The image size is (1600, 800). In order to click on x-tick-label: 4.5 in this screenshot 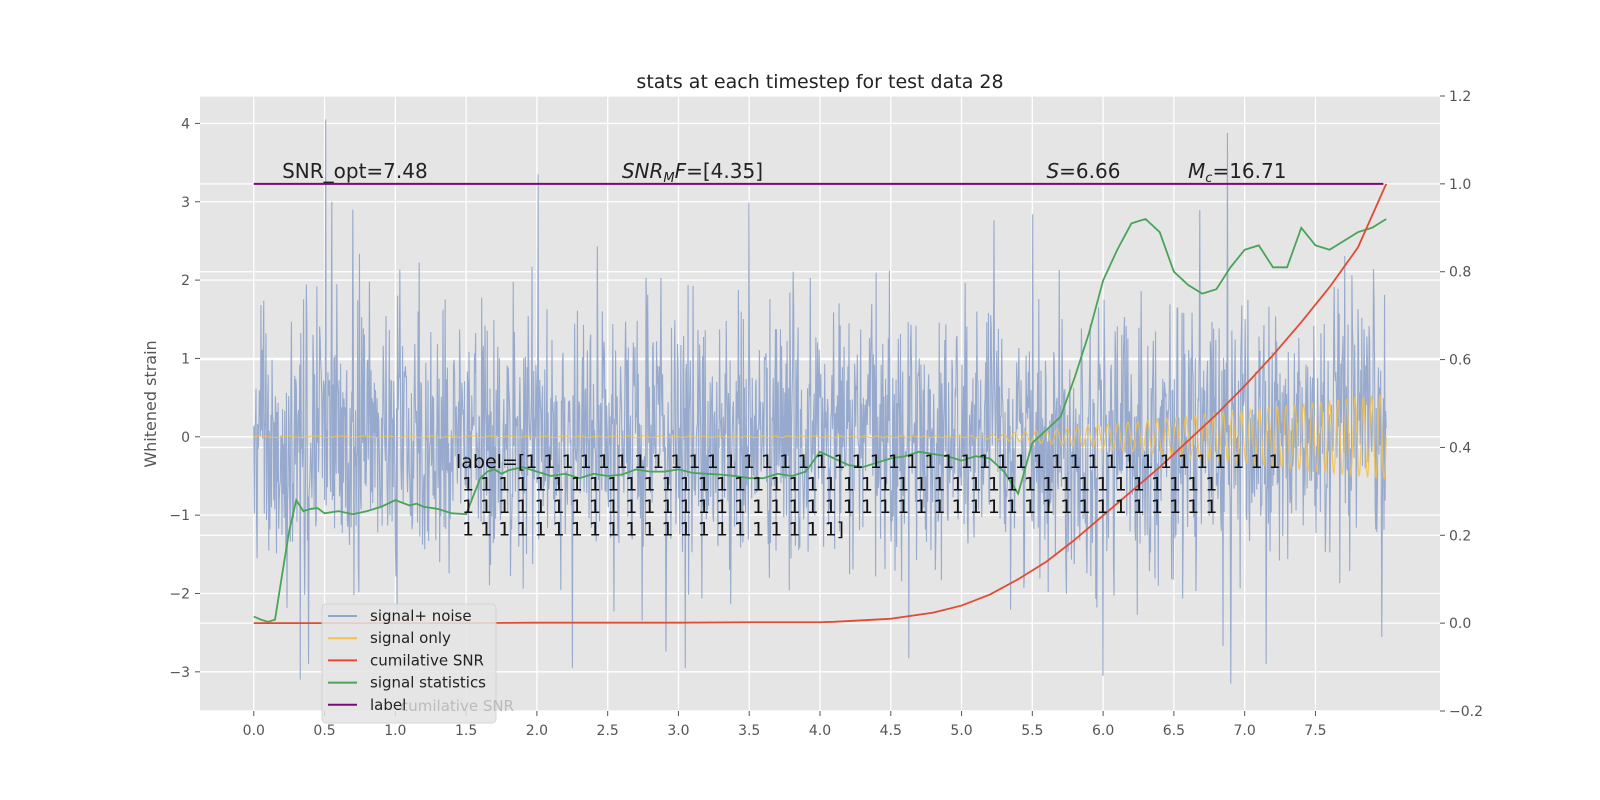, I will do `click(891, 731)`.